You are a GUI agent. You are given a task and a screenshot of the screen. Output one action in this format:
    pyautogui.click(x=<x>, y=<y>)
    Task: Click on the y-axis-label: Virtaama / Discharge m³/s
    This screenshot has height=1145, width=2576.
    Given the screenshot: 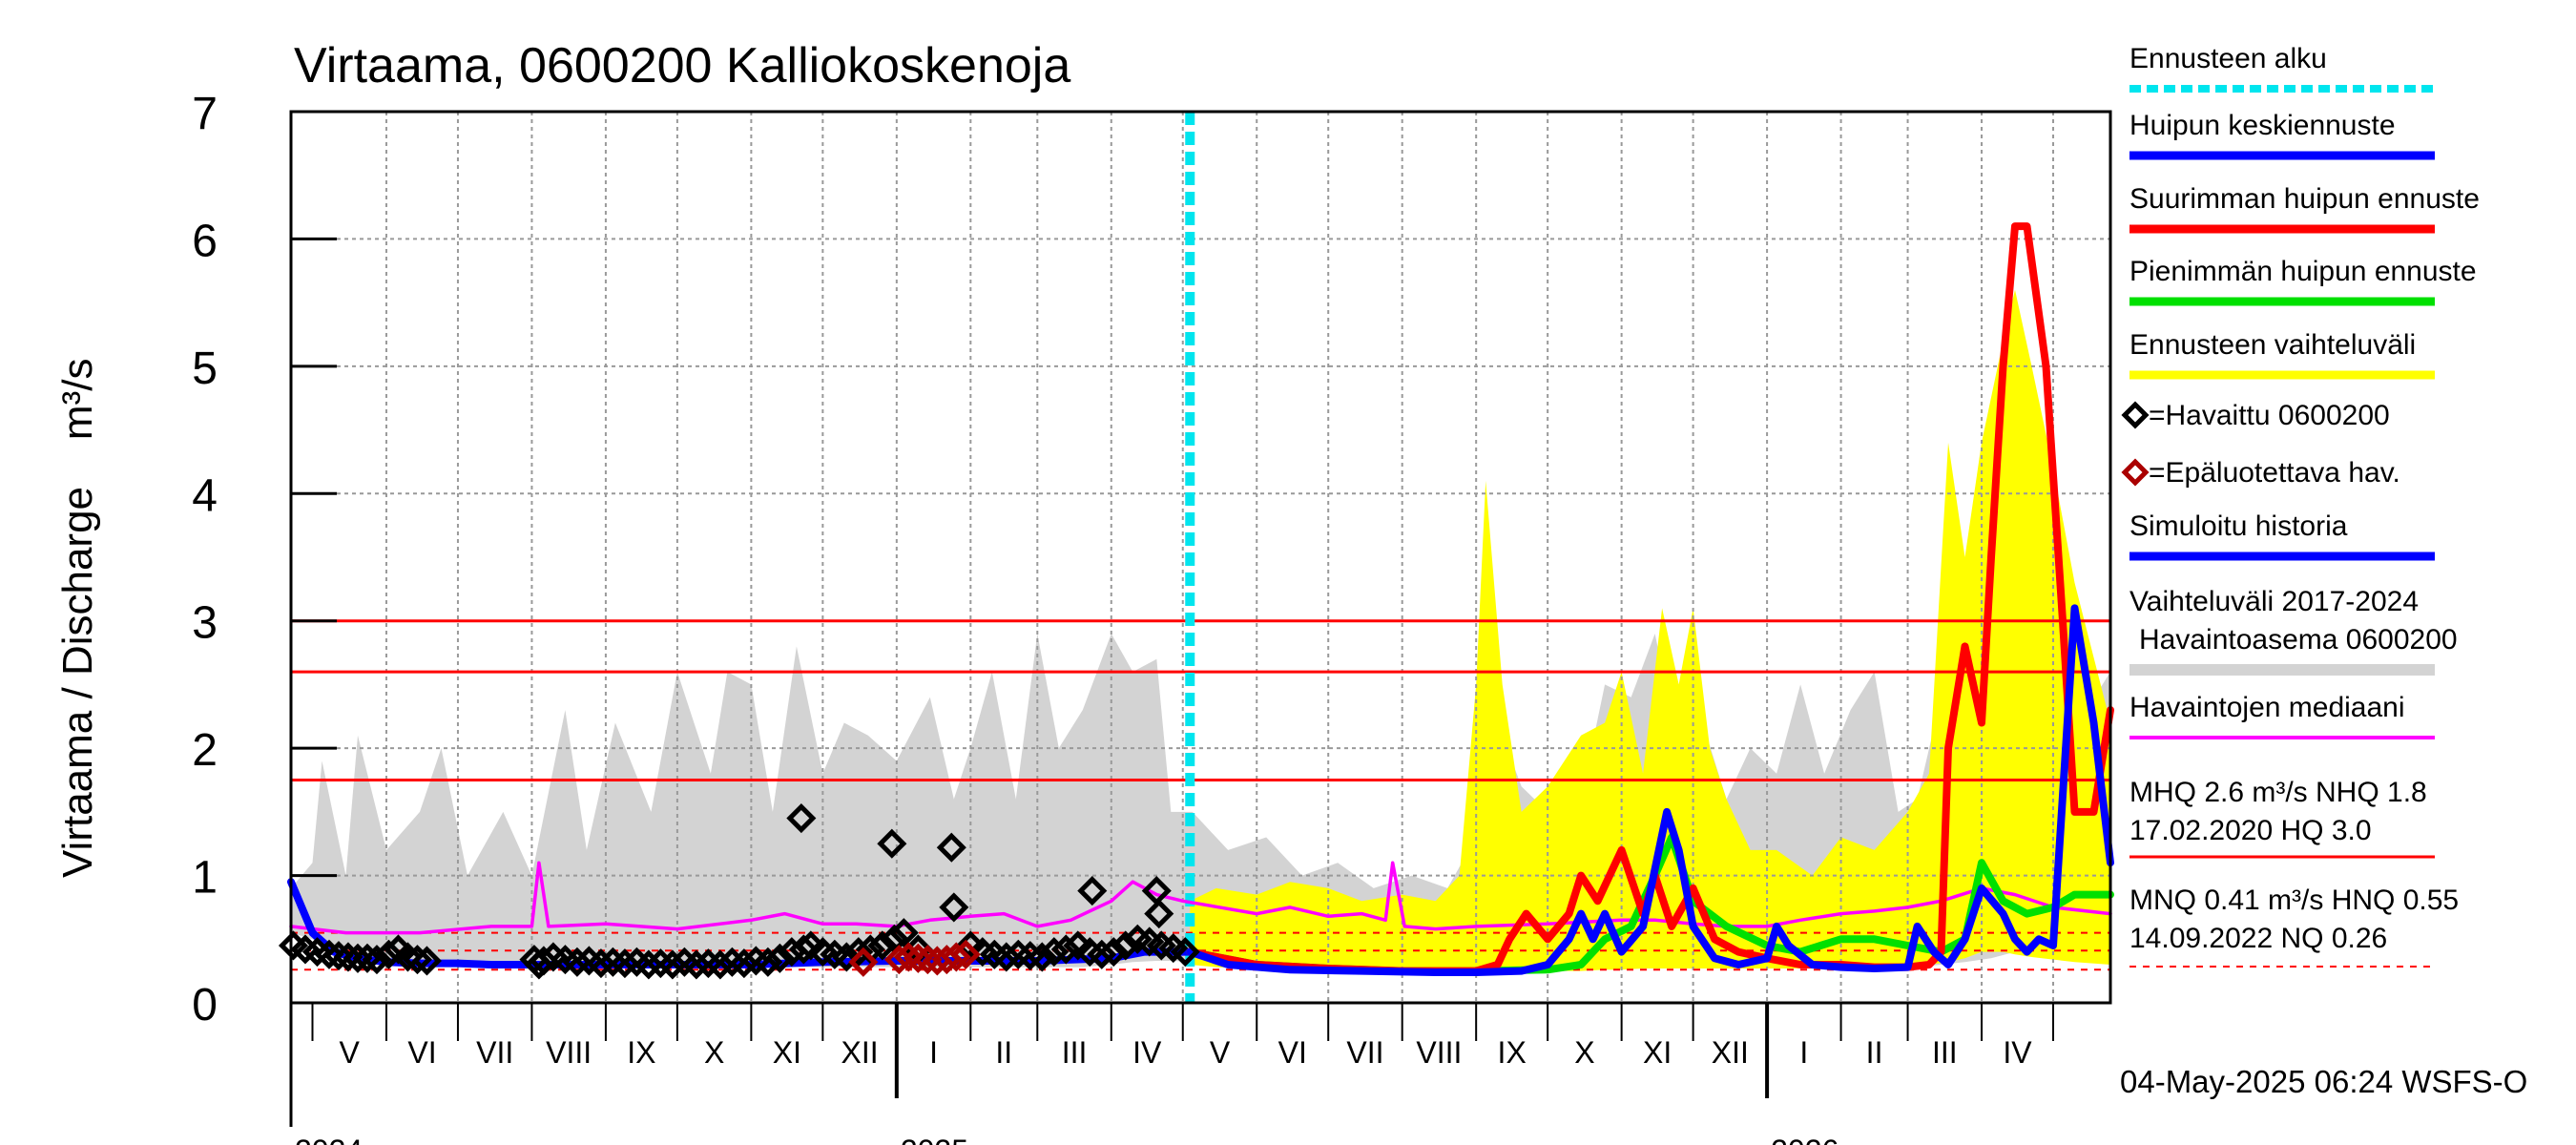 What is the action you would take?
    pyautogui.click(x=77, y=618)
    